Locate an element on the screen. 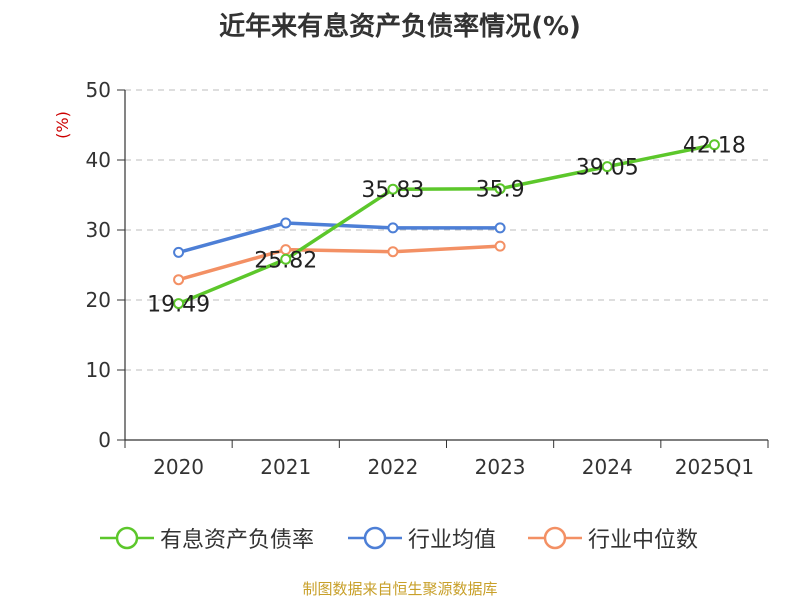 The height and width of the screenshot is (600, 800). data-label: 19.49 is located at coordinates (178, 305).